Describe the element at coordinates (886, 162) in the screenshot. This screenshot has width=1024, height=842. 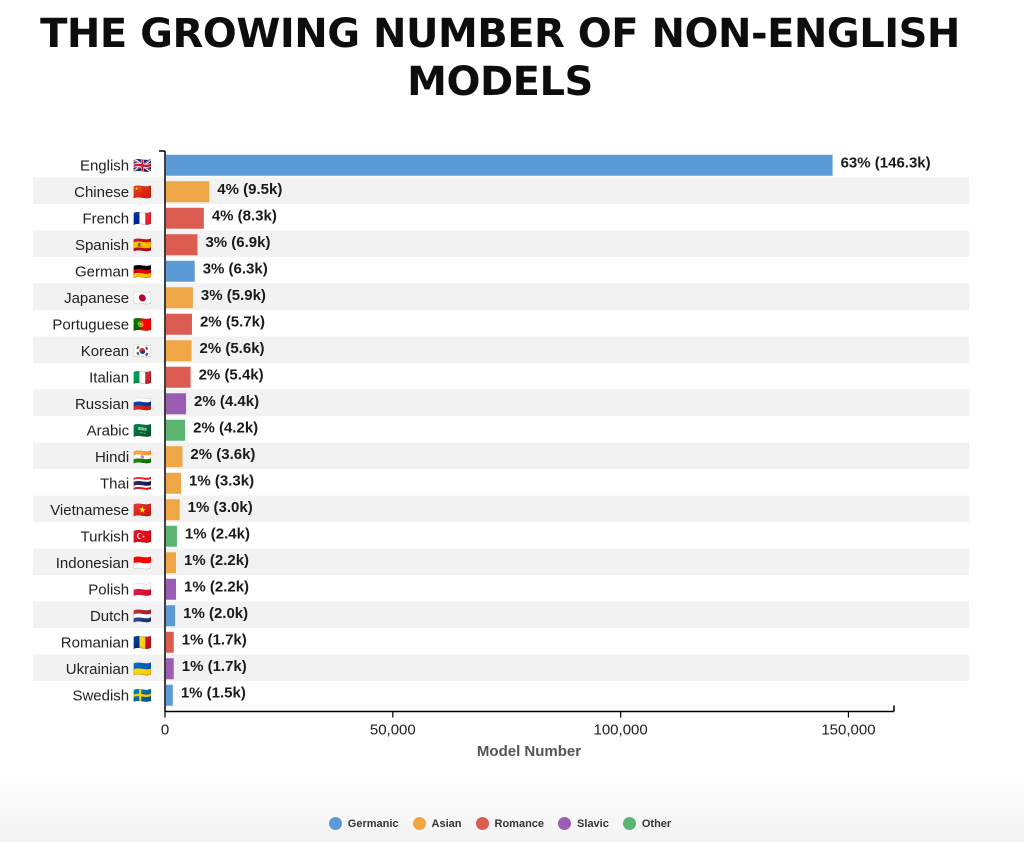
I see `value-label: 63% (146.3k)` at that location.